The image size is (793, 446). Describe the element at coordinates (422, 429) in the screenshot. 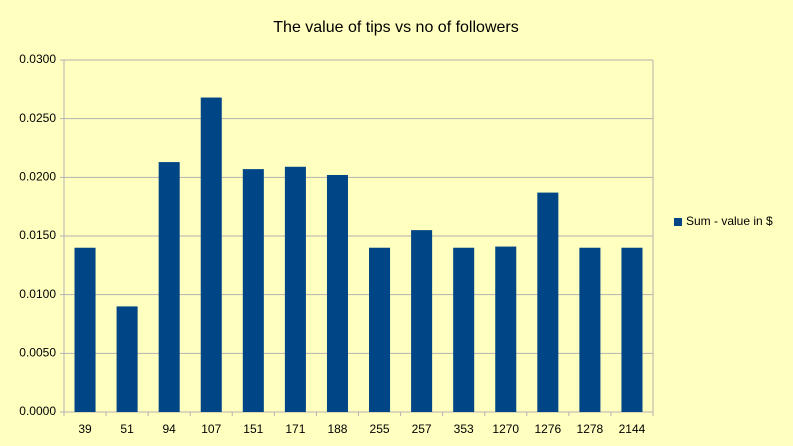

I see `x-tick-label: 257` at that location.